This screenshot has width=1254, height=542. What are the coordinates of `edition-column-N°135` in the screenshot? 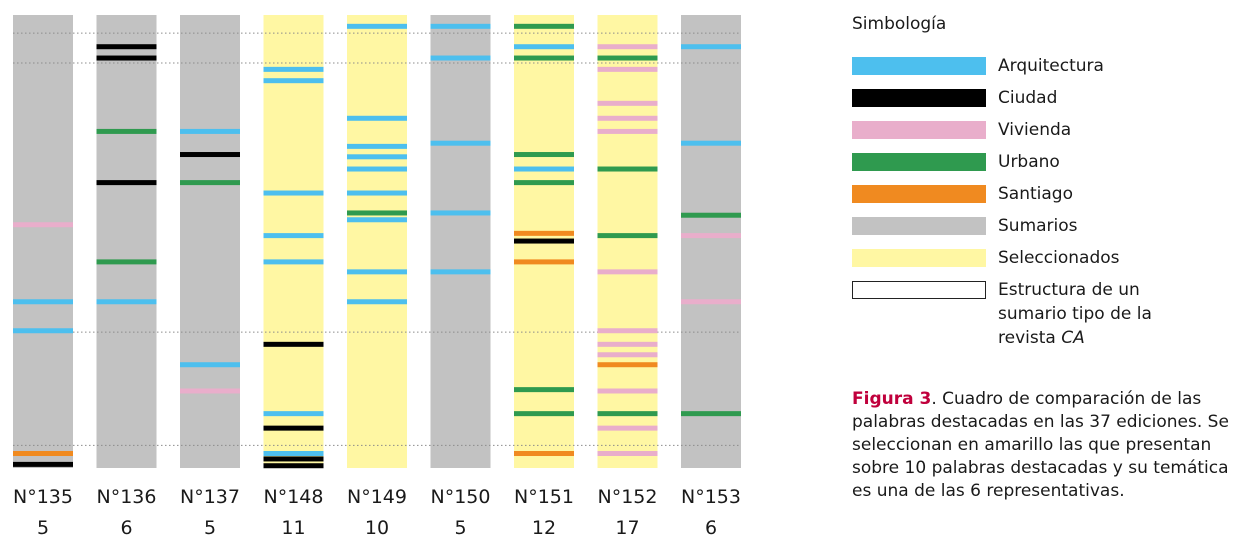 It's located at (43, 241).